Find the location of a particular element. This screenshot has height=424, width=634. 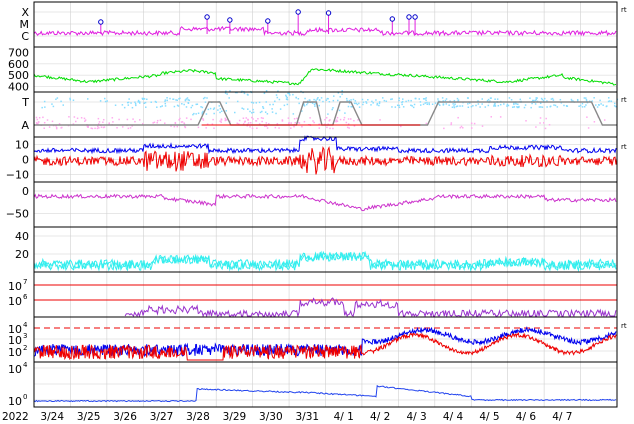

right-label: rt is located at coordinates (624, 10).